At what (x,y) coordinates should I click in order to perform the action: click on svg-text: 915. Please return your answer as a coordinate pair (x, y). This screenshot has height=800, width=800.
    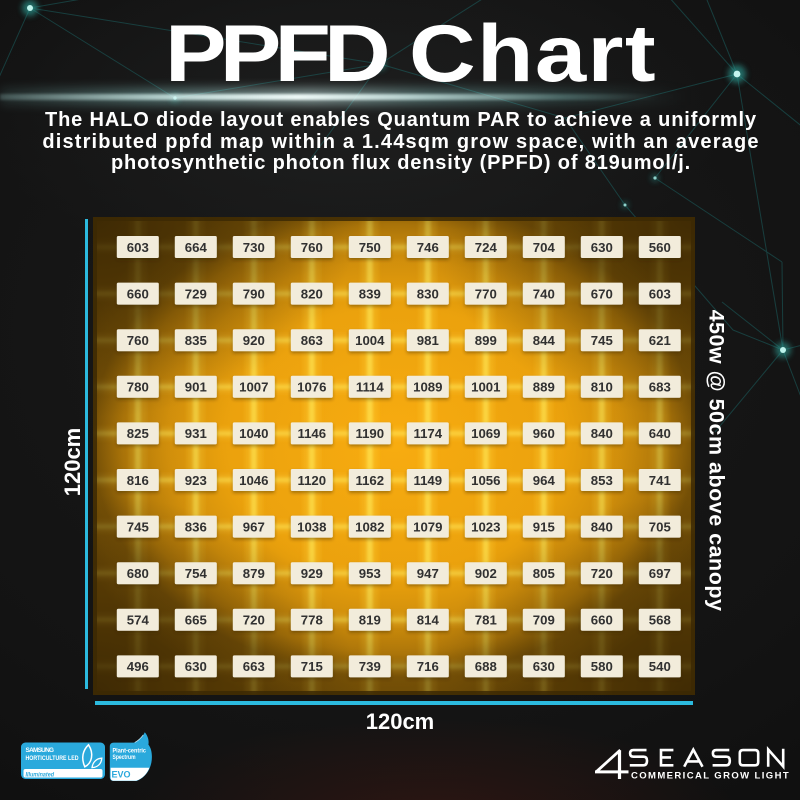
    Looking at the image, I should click on (544, 526).